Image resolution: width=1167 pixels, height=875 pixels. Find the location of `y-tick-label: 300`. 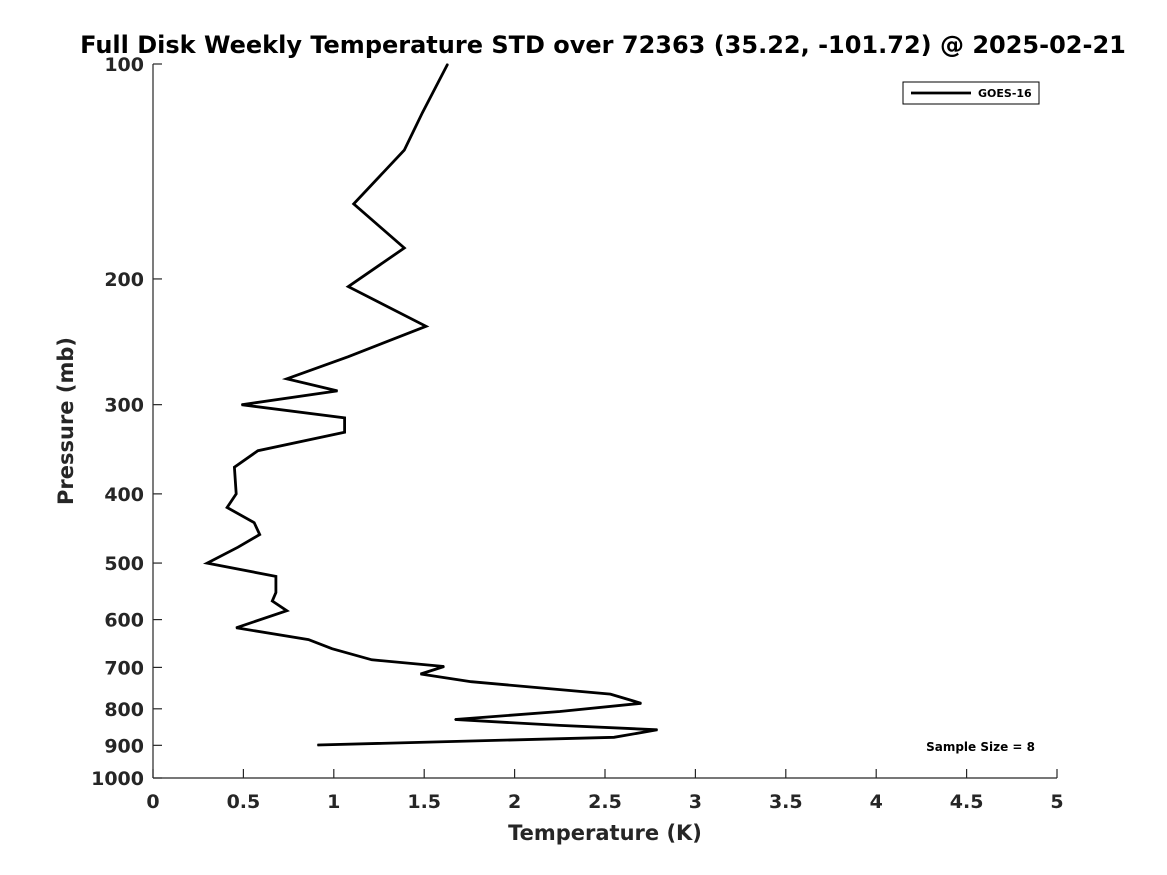

y-tick-label: 300 is located at coordinates (124, 406).